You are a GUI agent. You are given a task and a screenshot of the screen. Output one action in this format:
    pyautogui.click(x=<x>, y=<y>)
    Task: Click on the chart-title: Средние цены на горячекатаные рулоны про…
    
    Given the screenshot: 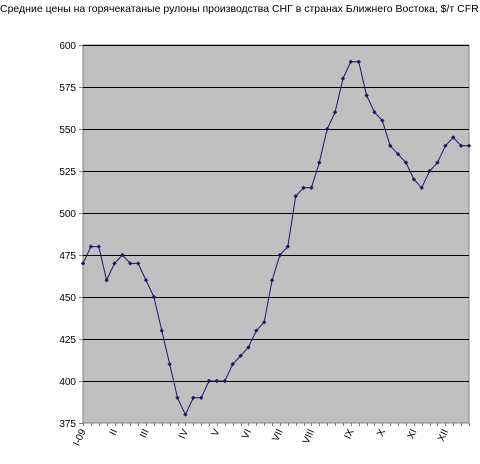 What is the action you would take?
    pyautogui.click(x=239, y=9)
    